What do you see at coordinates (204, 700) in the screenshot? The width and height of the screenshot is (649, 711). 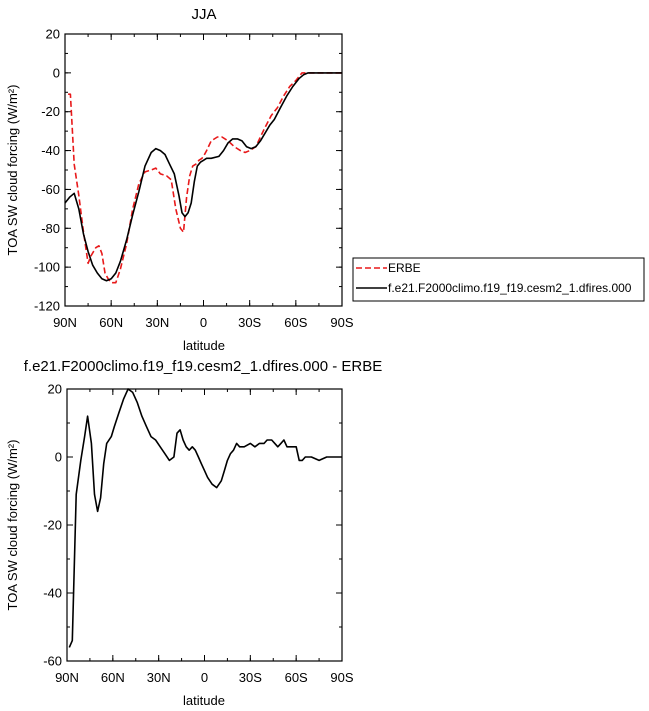 I see `bottom-x-axis-title: latitude` at bounding box center [204, 700].